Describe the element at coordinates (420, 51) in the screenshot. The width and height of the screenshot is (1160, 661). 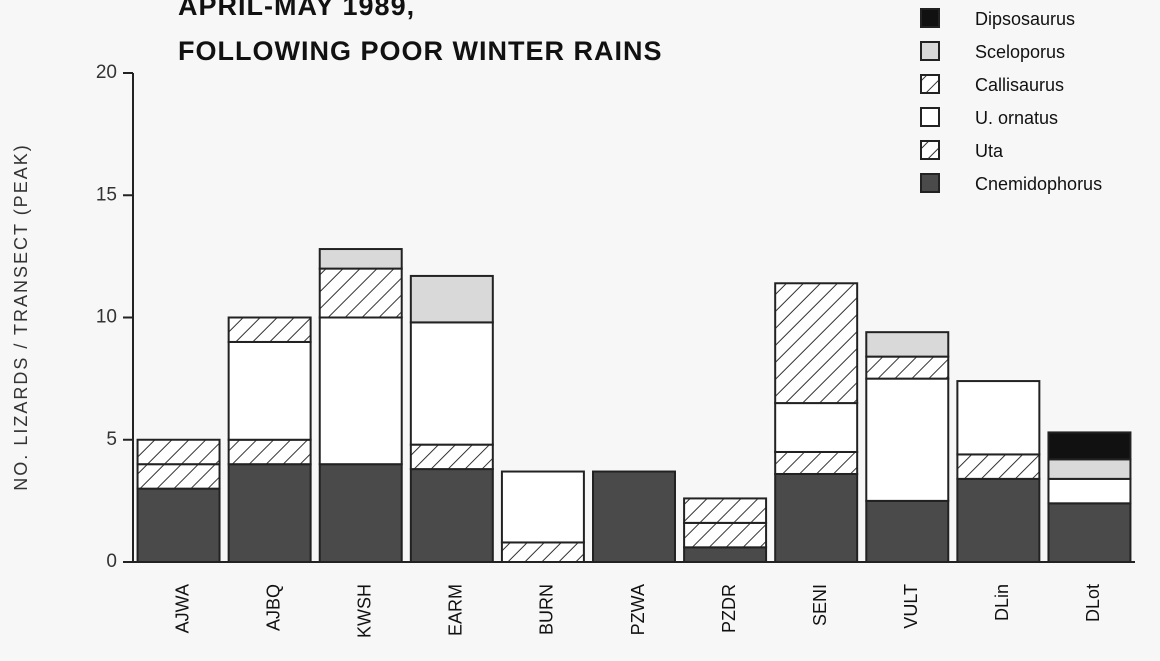
I see `chart-title: FOLLOWING POOR WINTER RAINS` at that location.